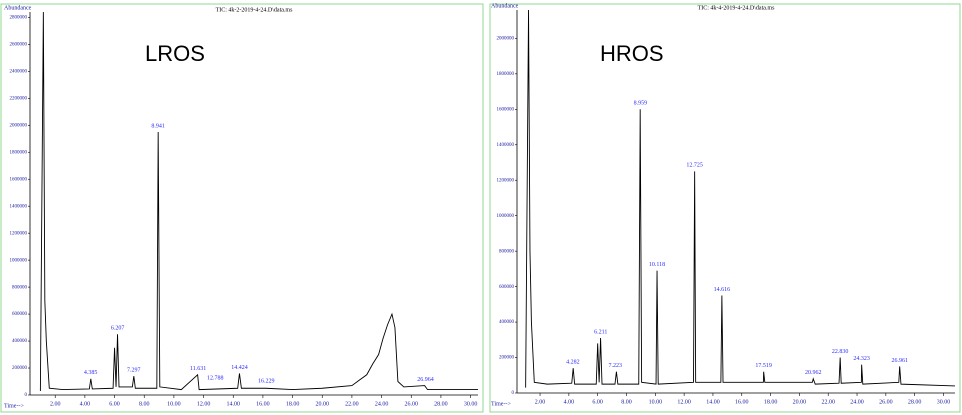 The image size is (962, 415). Describe the element at coordinates (861, 359) in the screenshot. I see `peak-label: 24.323` at that location.